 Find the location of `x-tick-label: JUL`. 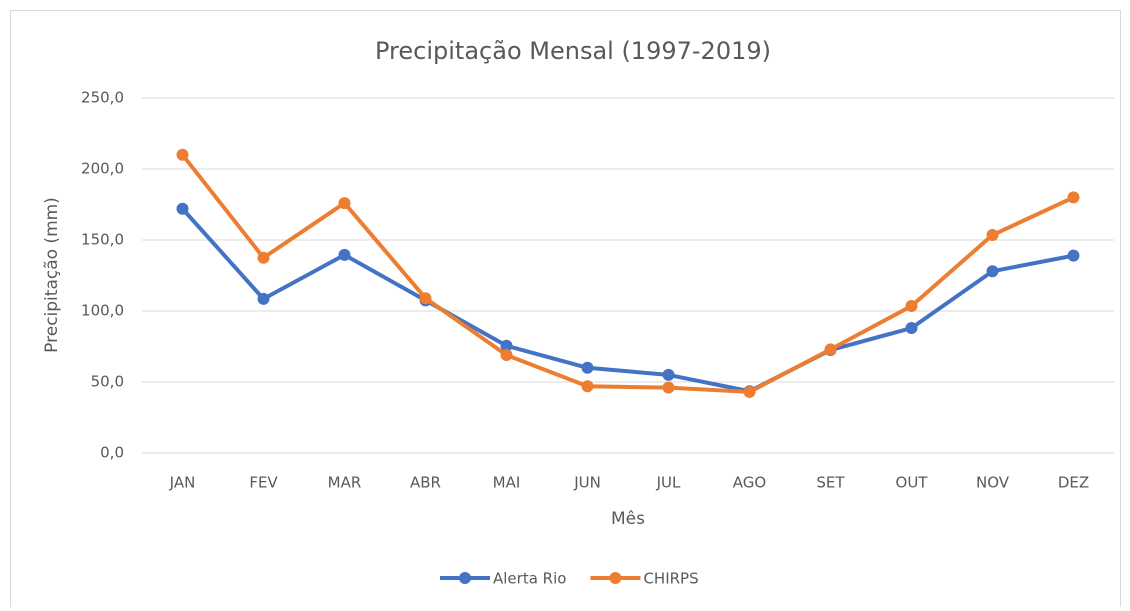

x-tick-label: JUL is located at coordinates (668, 483).